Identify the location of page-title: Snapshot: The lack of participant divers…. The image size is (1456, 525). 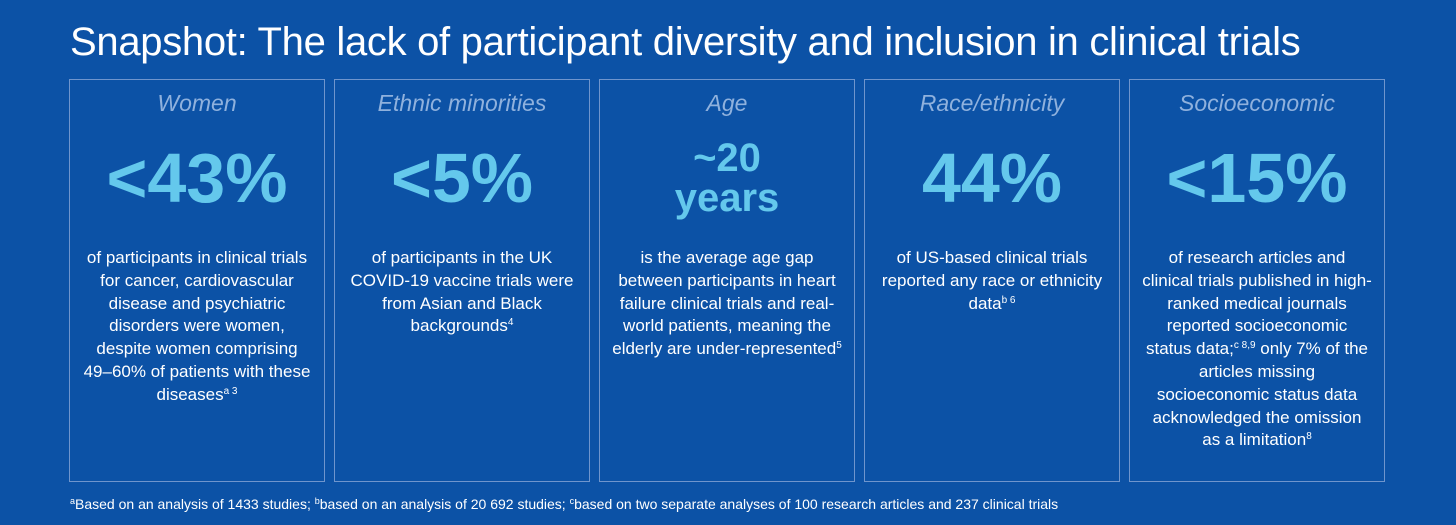
(685, 42).